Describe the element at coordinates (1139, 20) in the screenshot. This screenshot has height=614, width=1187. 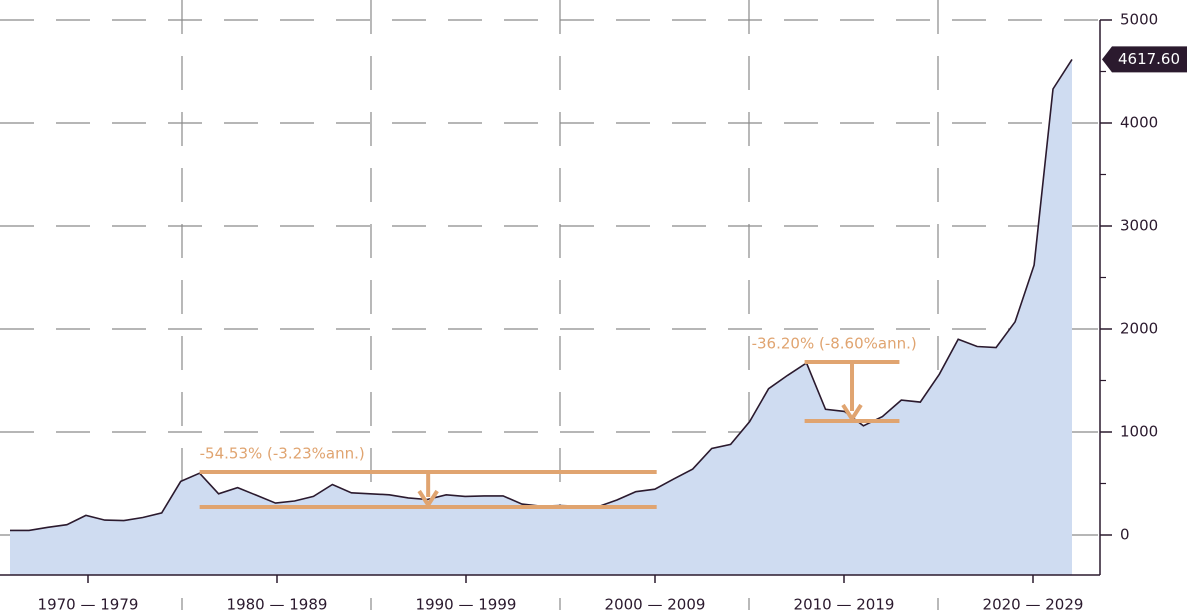
I see `y-tick-label: 5000` at that location.